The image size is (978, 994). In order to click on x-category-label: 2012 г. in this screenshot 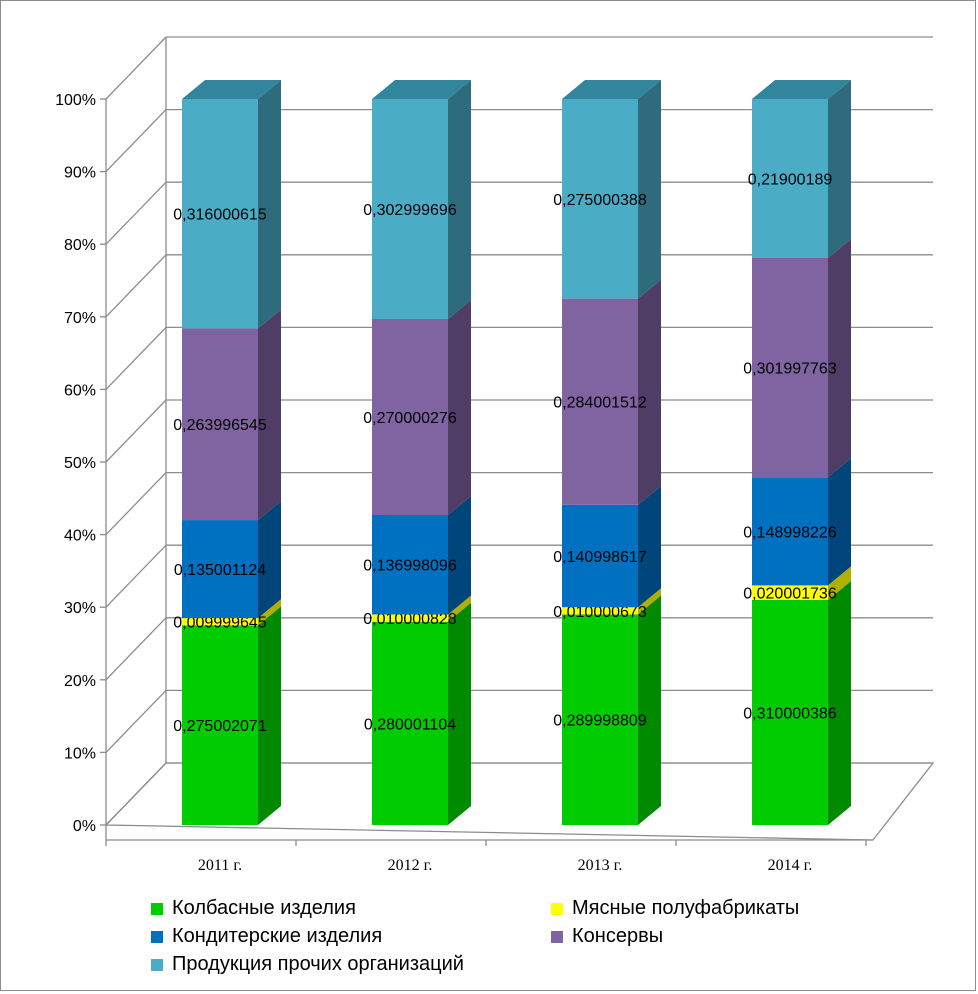, I will do `click(410, 865)`.